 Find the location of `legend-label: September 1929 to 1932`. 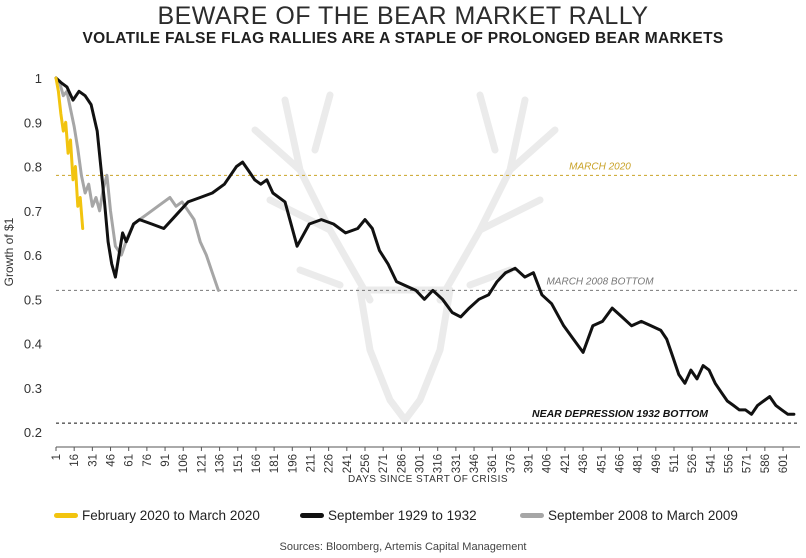

legend-label: September 1929 to 1932 is located at coordinates (402, 515).